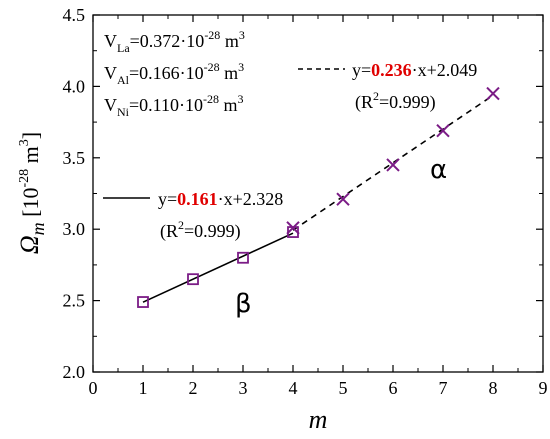 This screenshot has width=550, height=439. I want to click on fit-line-alpha, so click(393, 162).